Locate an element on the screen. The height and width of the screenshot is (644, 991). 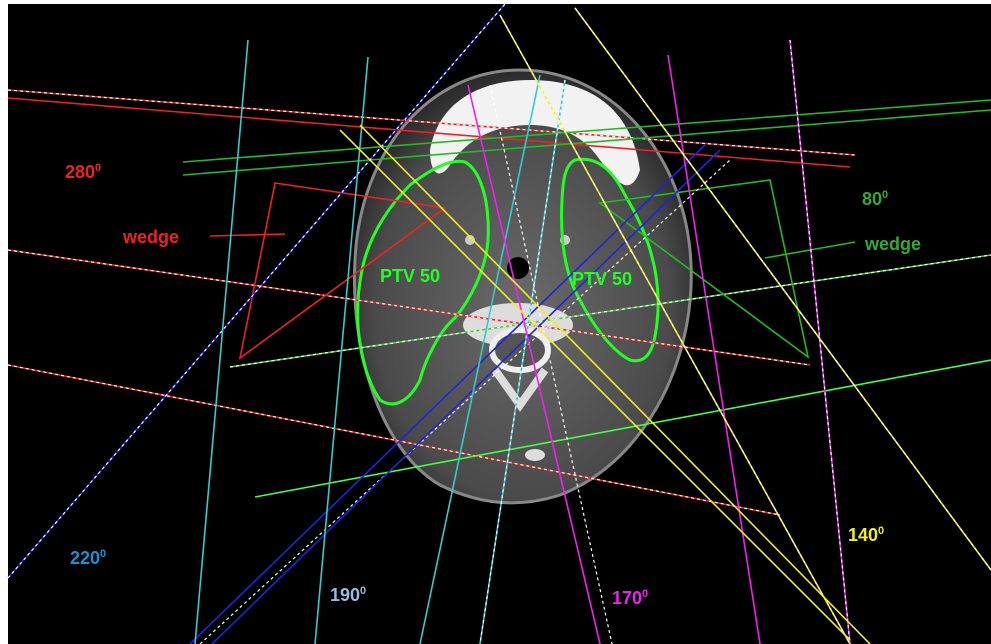
angle: 170 is located at coordinates (627, 598).